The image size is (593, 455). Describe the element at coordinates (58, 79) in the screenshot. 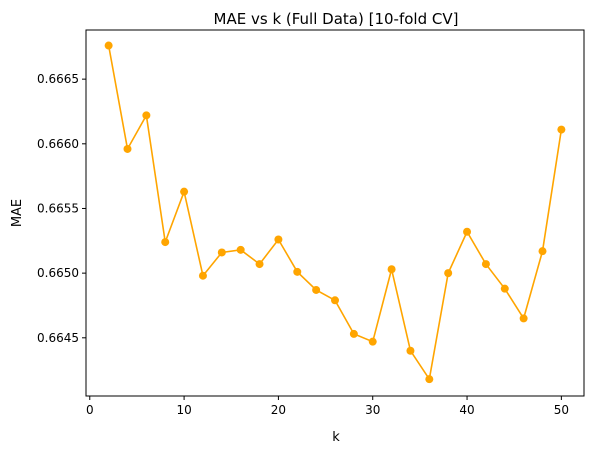

I see `y-tick-label: 0.6665` at that location.